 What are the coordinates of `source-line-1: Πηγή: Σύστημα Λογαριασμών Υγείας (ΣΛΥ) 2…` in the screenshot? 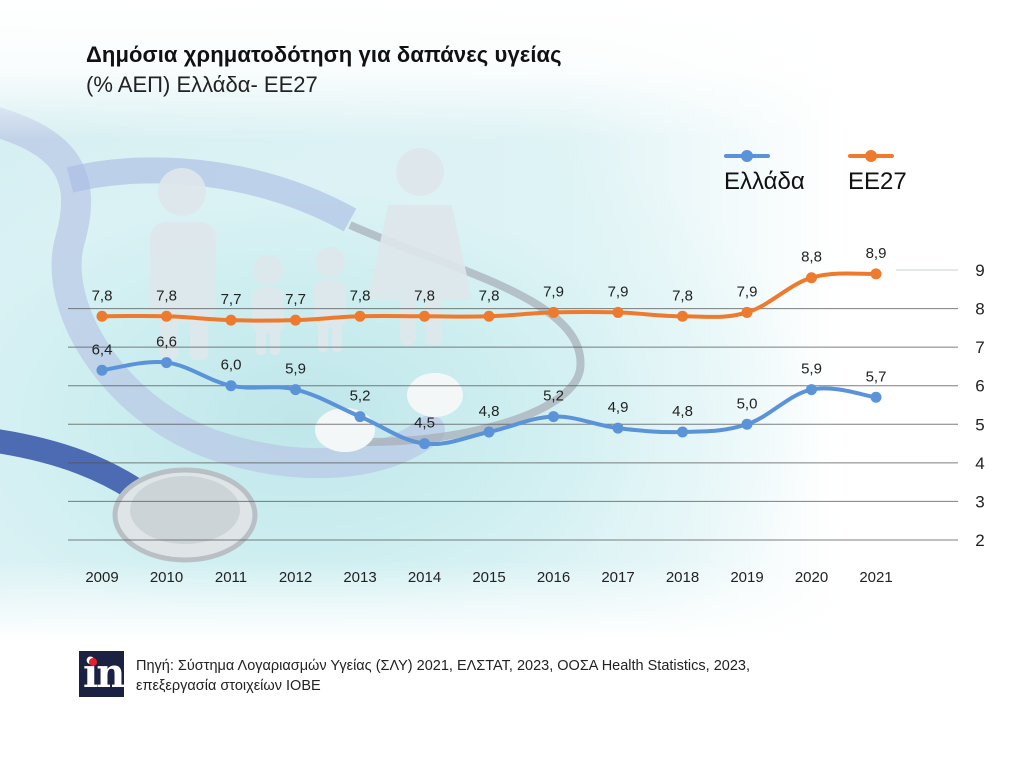 It's located at (443, 666).